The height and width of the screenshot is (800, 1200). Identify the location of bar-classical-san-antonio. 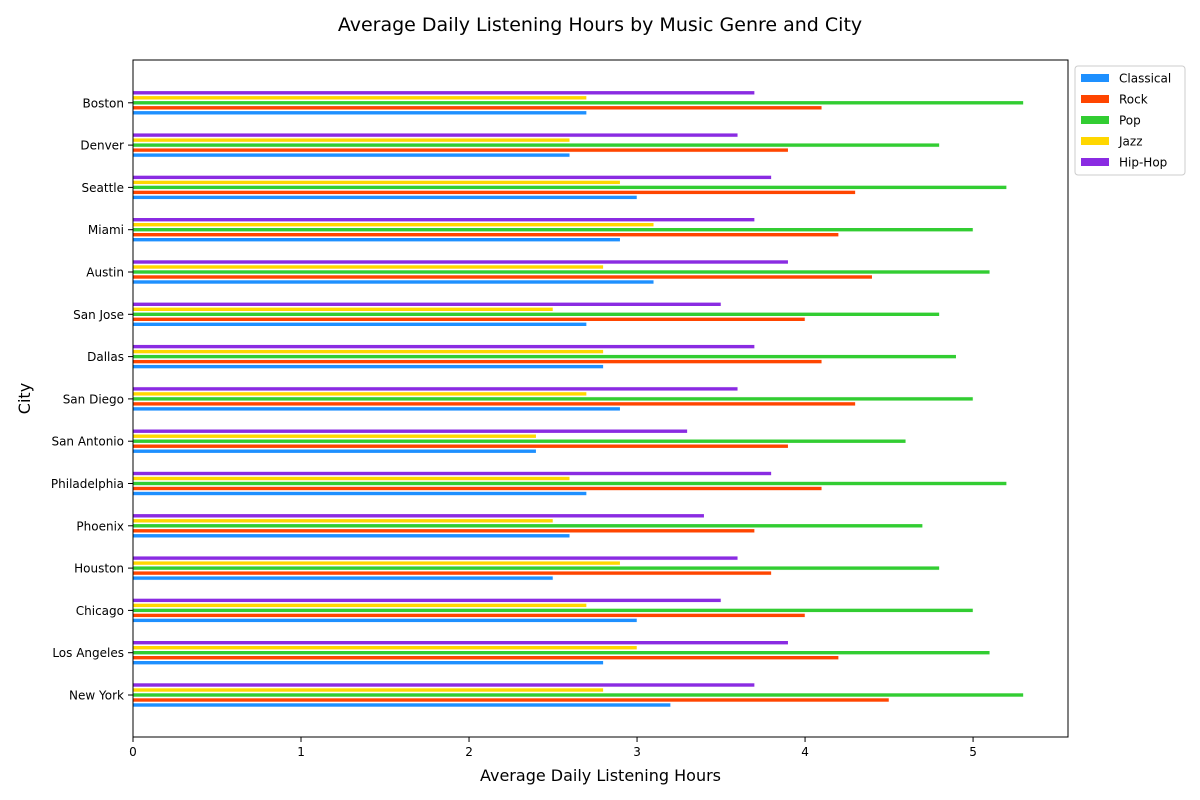
(334, 451).